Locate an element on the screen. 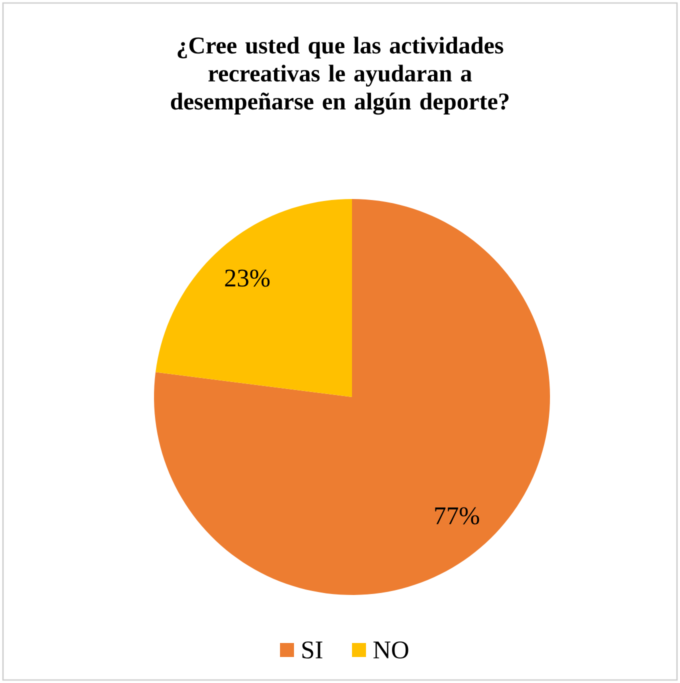 The height and width of the screenshot is (683, 680). chart-title: ¿Cree usted que las actividades recreativas le ayudaran a desempeñarse en algún deporte? is located at coordinates (339, 75).